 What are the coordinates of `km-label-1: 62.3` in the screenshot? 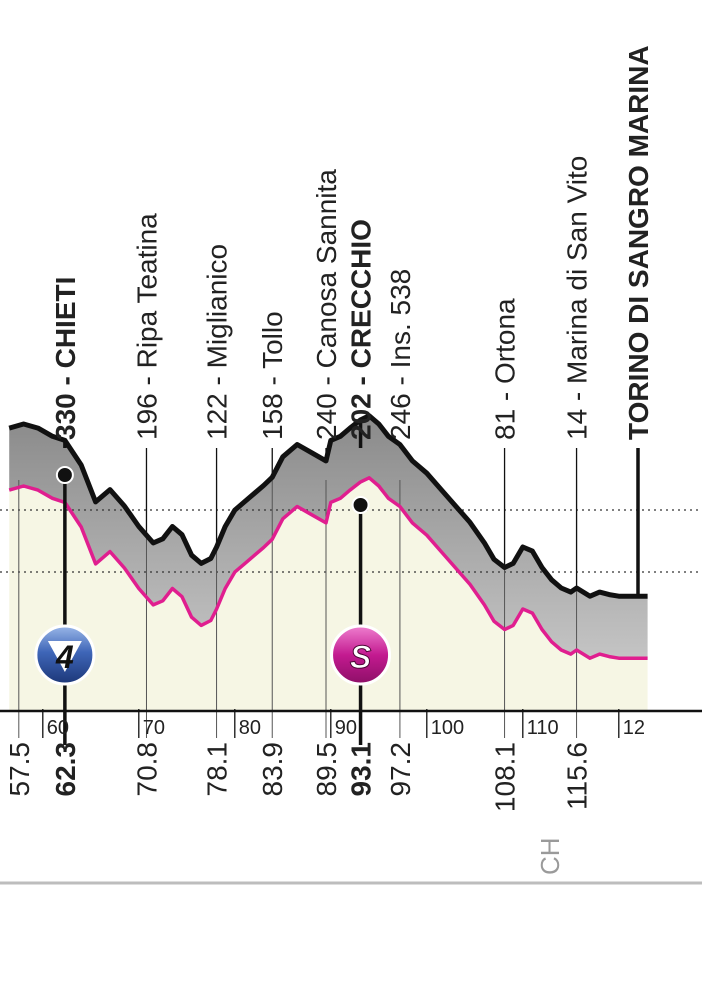 It's located at (65, 769).